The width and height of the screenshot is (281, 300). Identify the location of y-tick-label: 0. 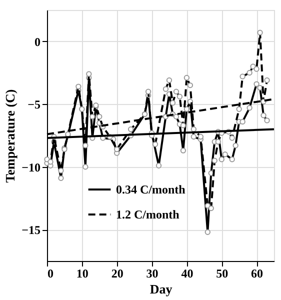
(37, 41).